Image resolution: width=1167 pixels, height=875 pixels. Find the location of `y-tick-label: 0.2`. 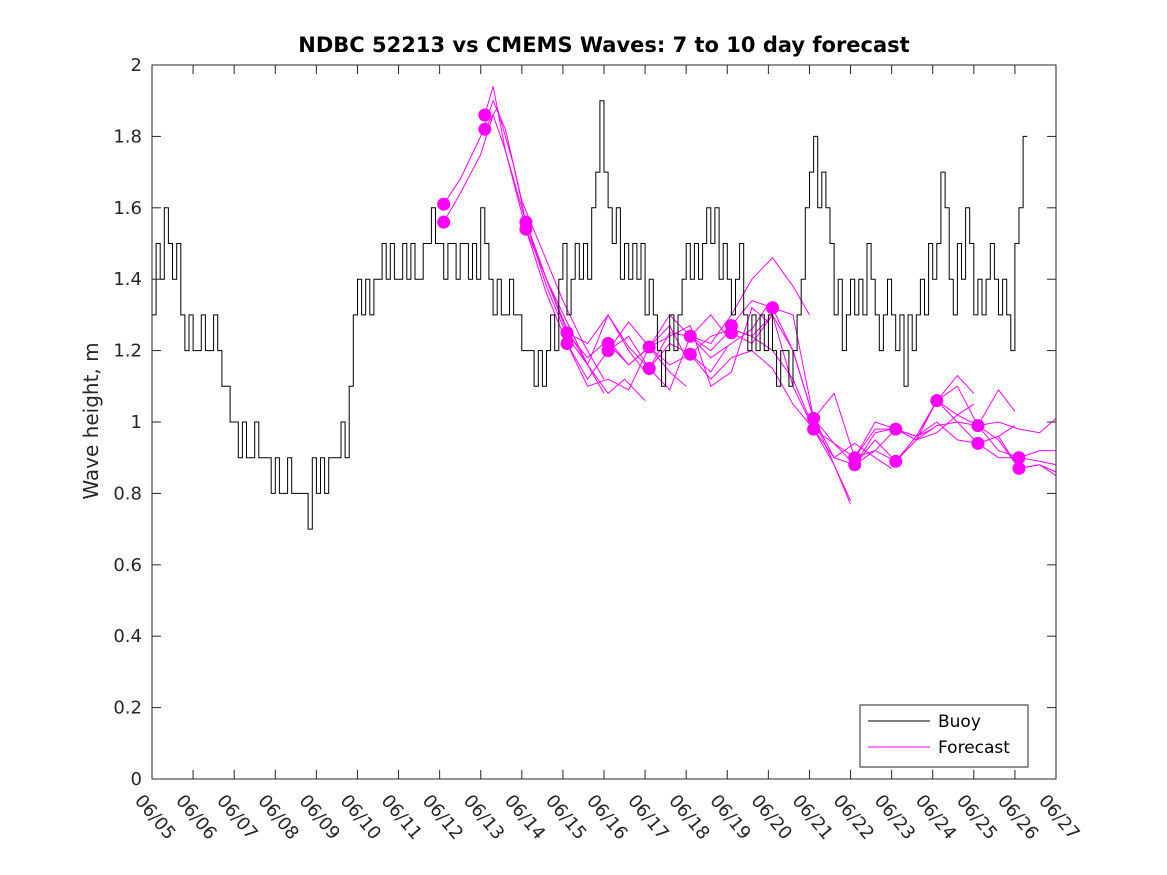

y-tick-label: 0.2 is located at coordinates (127, 708).